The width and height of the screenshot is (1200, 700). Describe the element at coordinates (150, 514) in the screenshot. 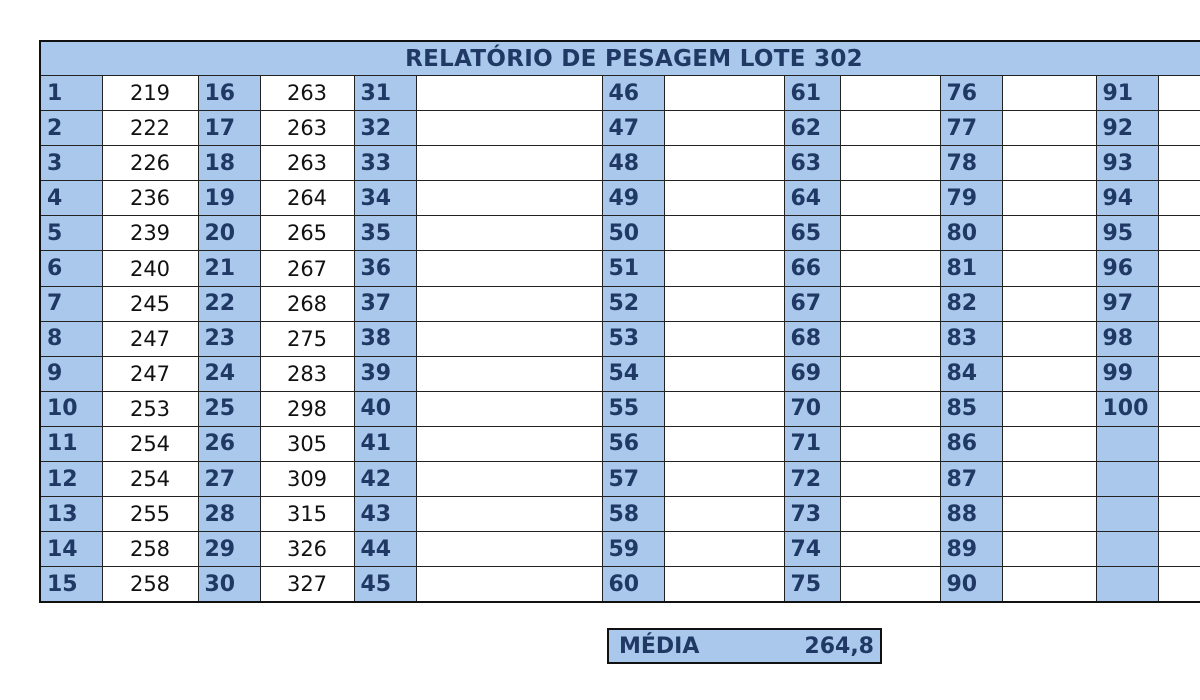

I see `weight-cell: 255` at that location.